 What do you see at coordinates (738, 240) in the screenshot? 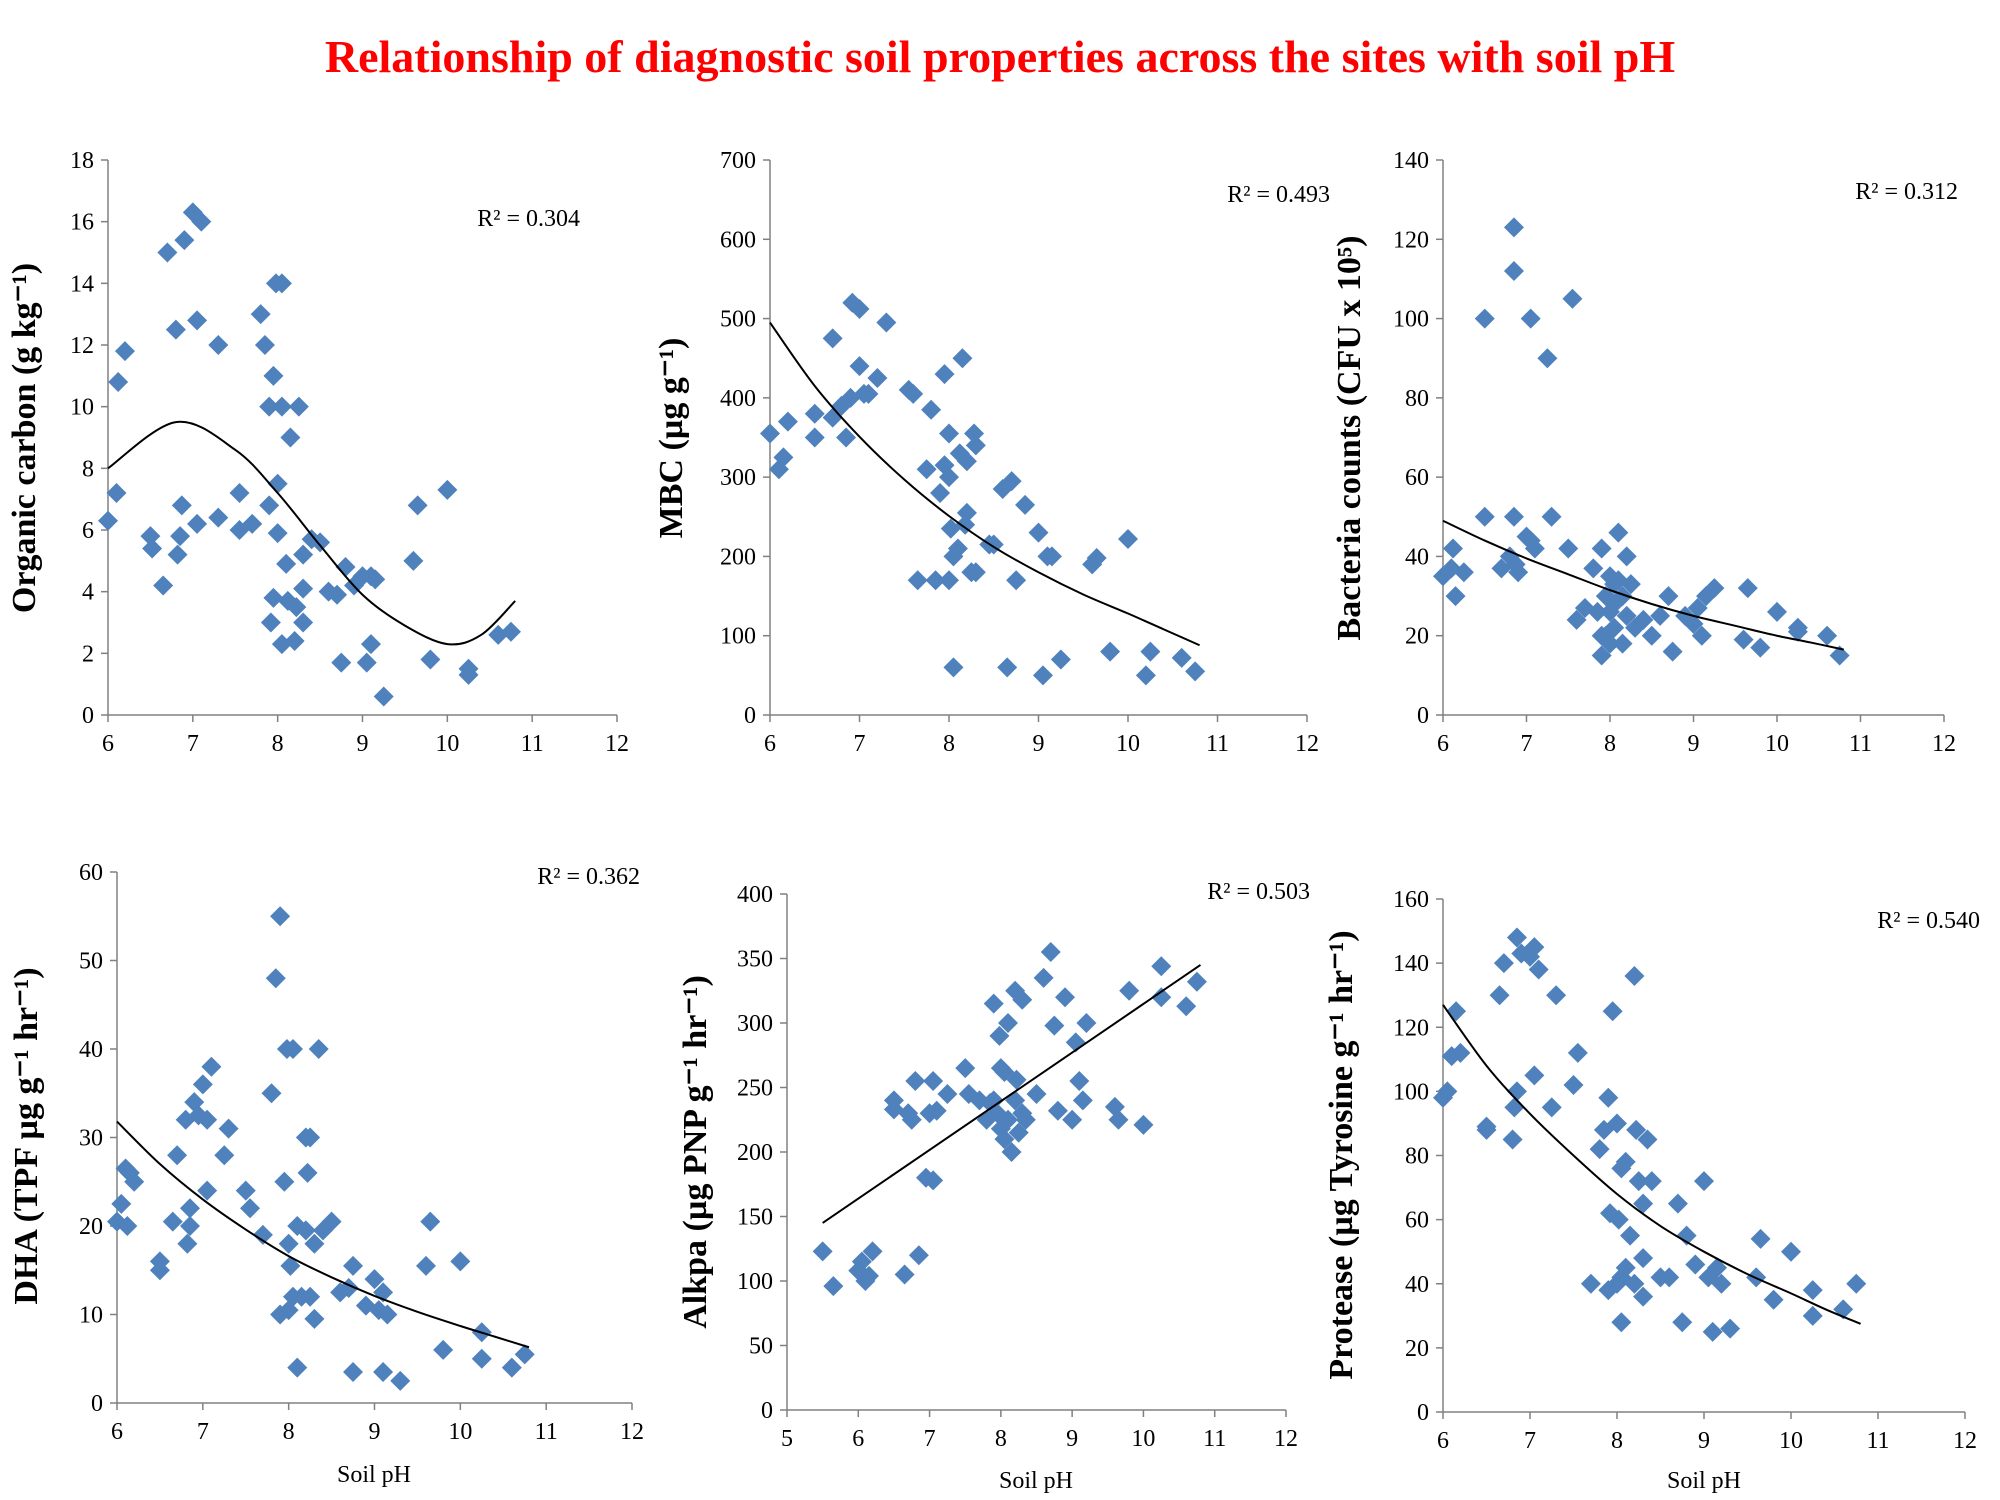
I see `y-tick-label: 600` at bounding box center [738, 240].